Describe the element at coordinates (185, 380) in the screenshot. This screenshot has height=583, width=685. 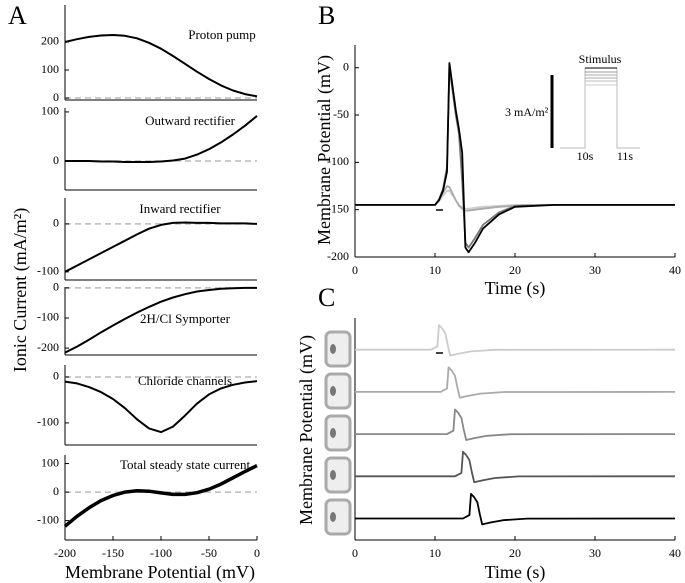
I see `subplot-title: Chloride channels` at that location.